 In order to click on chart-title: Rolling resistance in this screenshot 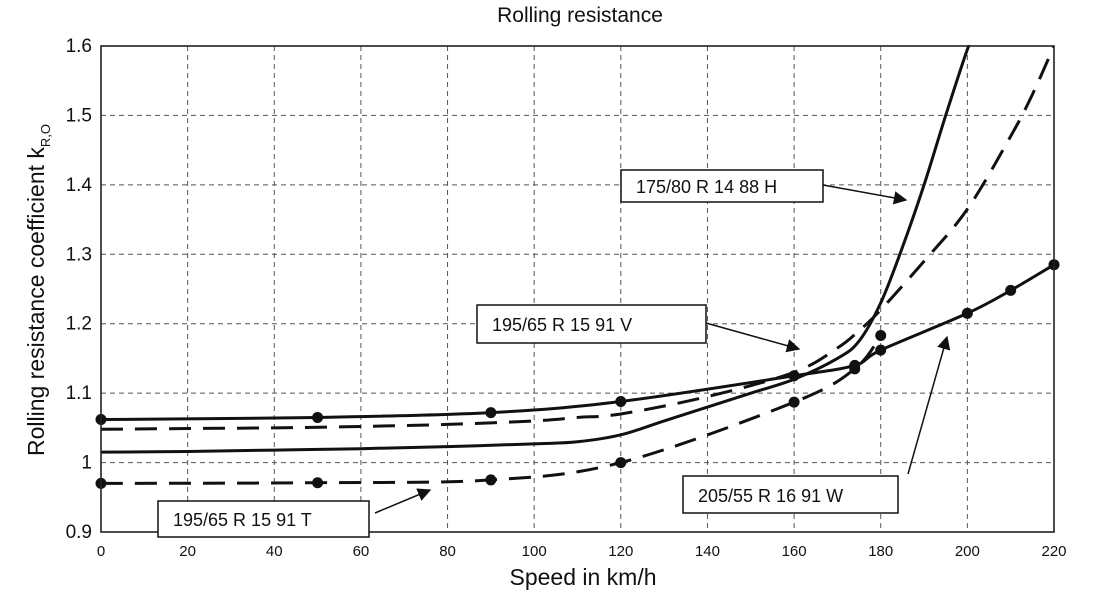, I will do `click(580, 15)`.